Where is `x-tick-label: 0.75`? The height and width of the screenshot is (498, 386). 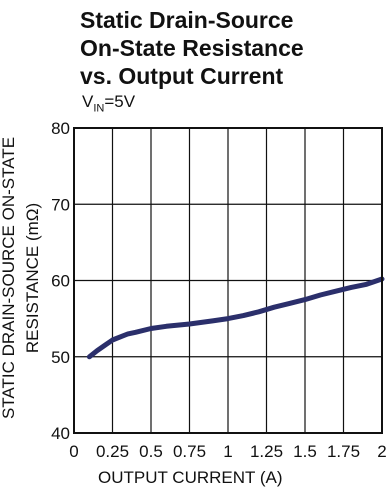
x-tick-label: 0.75 is located at coordinates (189, 451).